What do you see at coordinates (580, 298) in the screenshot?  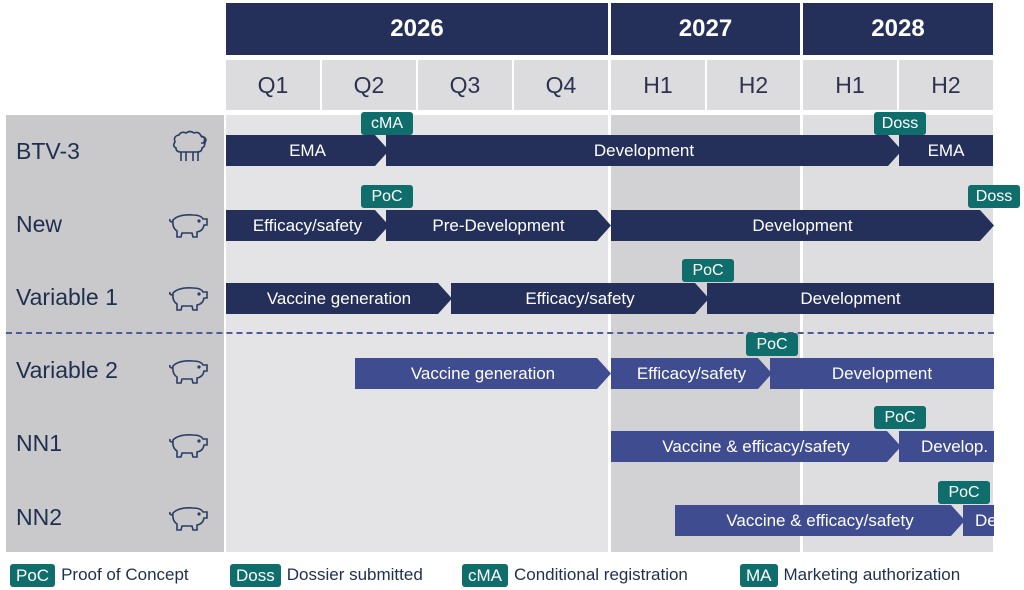 I see `bar-var1-efficacy-safety: Efficacy/safety` at bounding box center [580, 298].